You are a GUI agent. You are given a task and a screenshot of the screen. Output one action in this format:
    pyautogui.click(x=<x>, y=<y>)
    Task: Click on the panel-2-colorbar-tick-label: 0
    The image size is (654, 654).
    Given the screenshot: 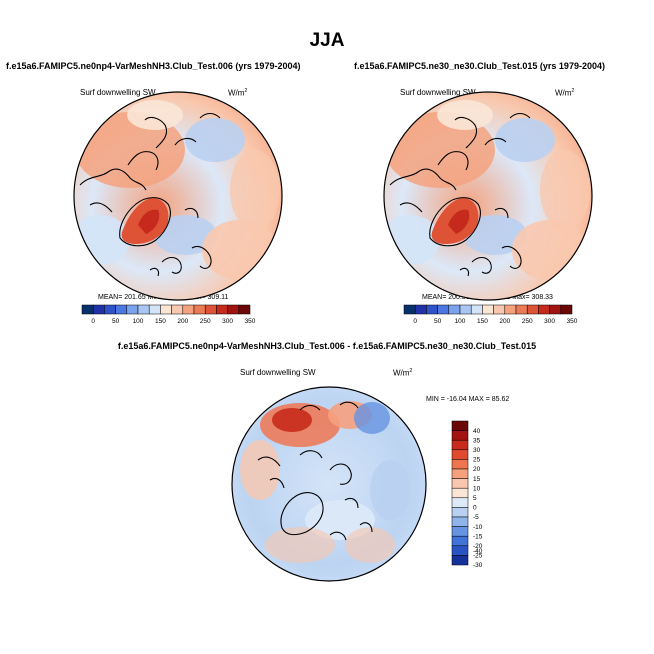 What is the action you would take?
    pyautogui.click(x=415, y=321)
    